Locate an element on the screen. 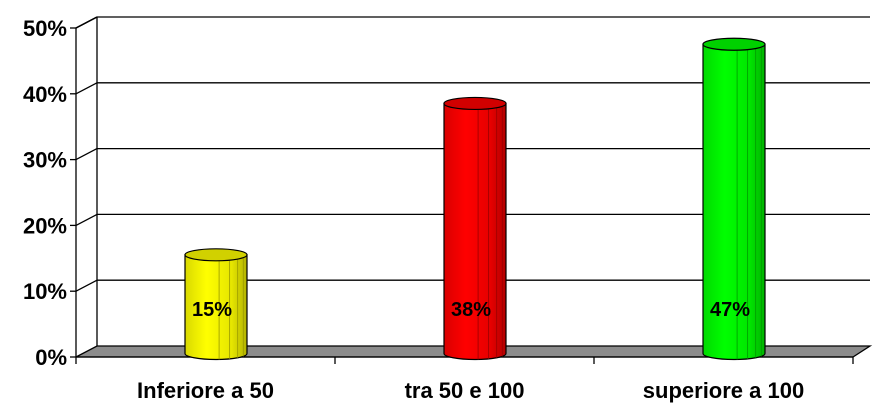 The width and height of the screenshot is (875, 409). y-tick-label: 50% is located at coordinates (45, 28).